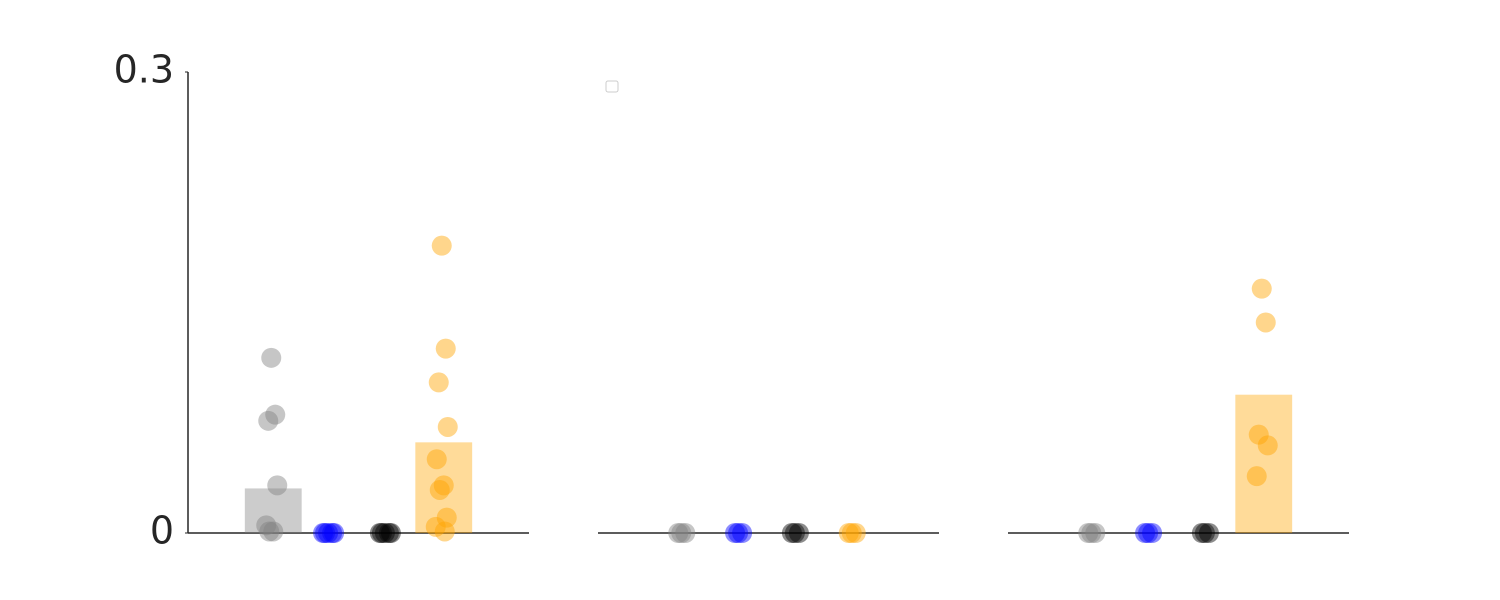 Image resolution: width=1500 pixels, height=600 pixels. What do you see at coordinates (162, 531) in the screenshot?
I see `y-tick-label: 0` at bounding box center [162, 531].